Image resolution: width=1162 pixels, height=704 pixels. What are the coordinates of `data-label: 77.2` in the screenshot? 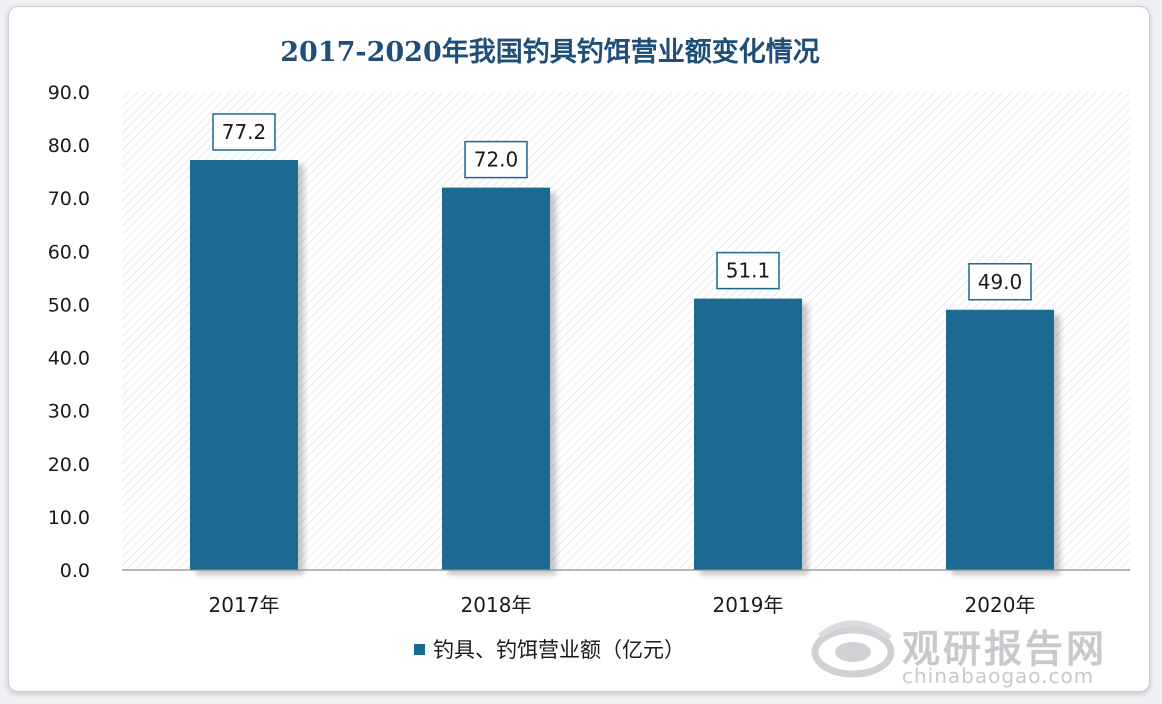 It's located at (244, 132).